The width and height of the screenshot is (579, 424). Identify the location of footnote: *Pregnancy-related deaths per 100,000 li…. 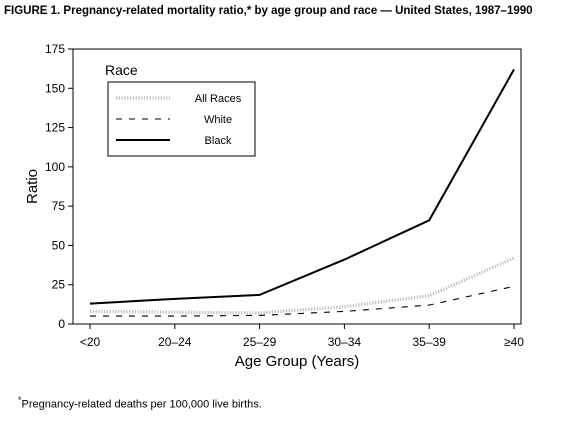
(140, 403).